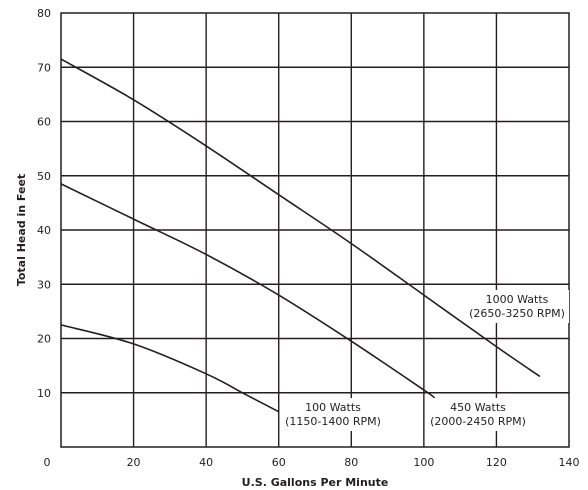  What do you see at coordinates (44, 230) in the screenshot?
I see `y-tick-label: 40` at bounding box center [44, 230].